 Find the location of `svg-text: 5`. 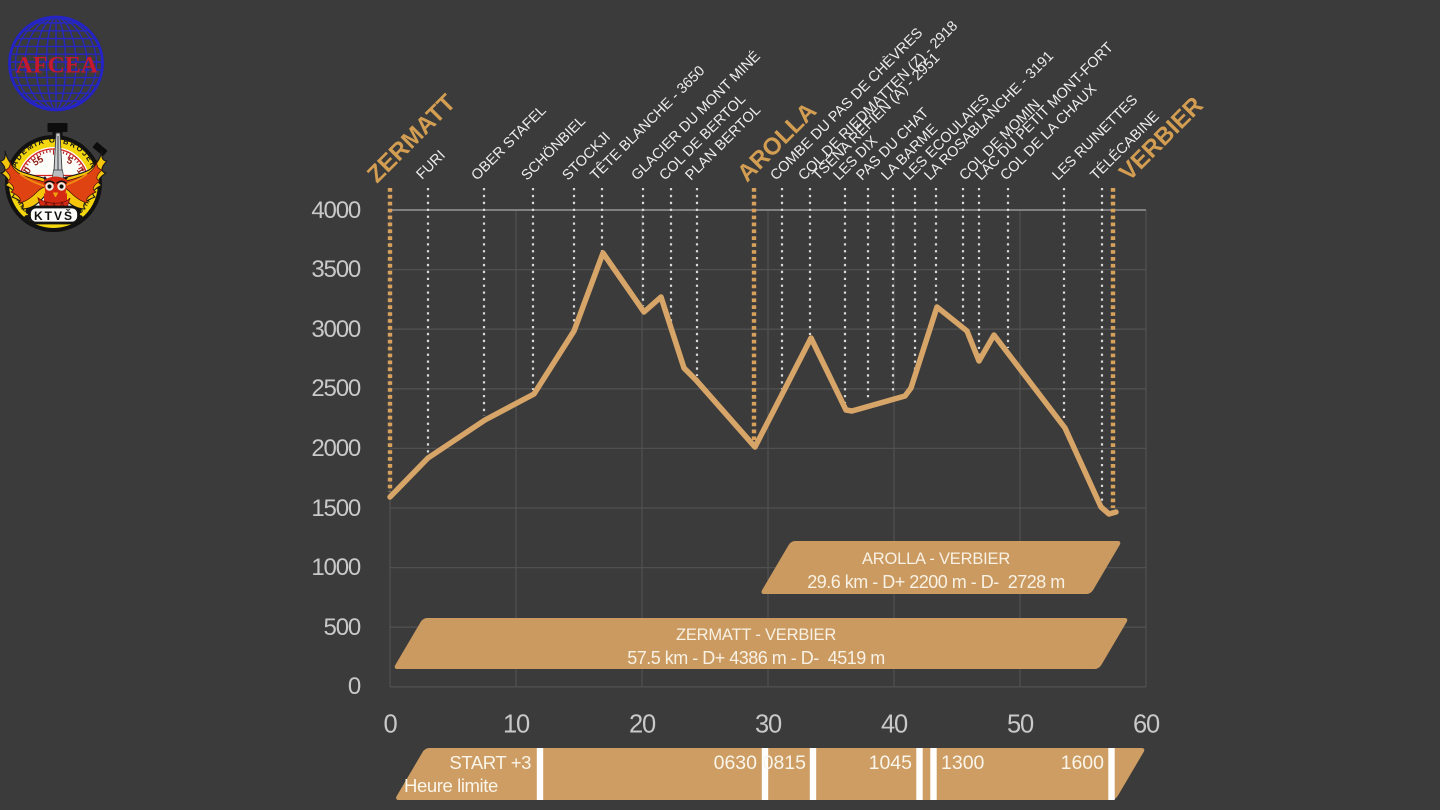

svg-text: 5 is located at coordinates (70, 161).